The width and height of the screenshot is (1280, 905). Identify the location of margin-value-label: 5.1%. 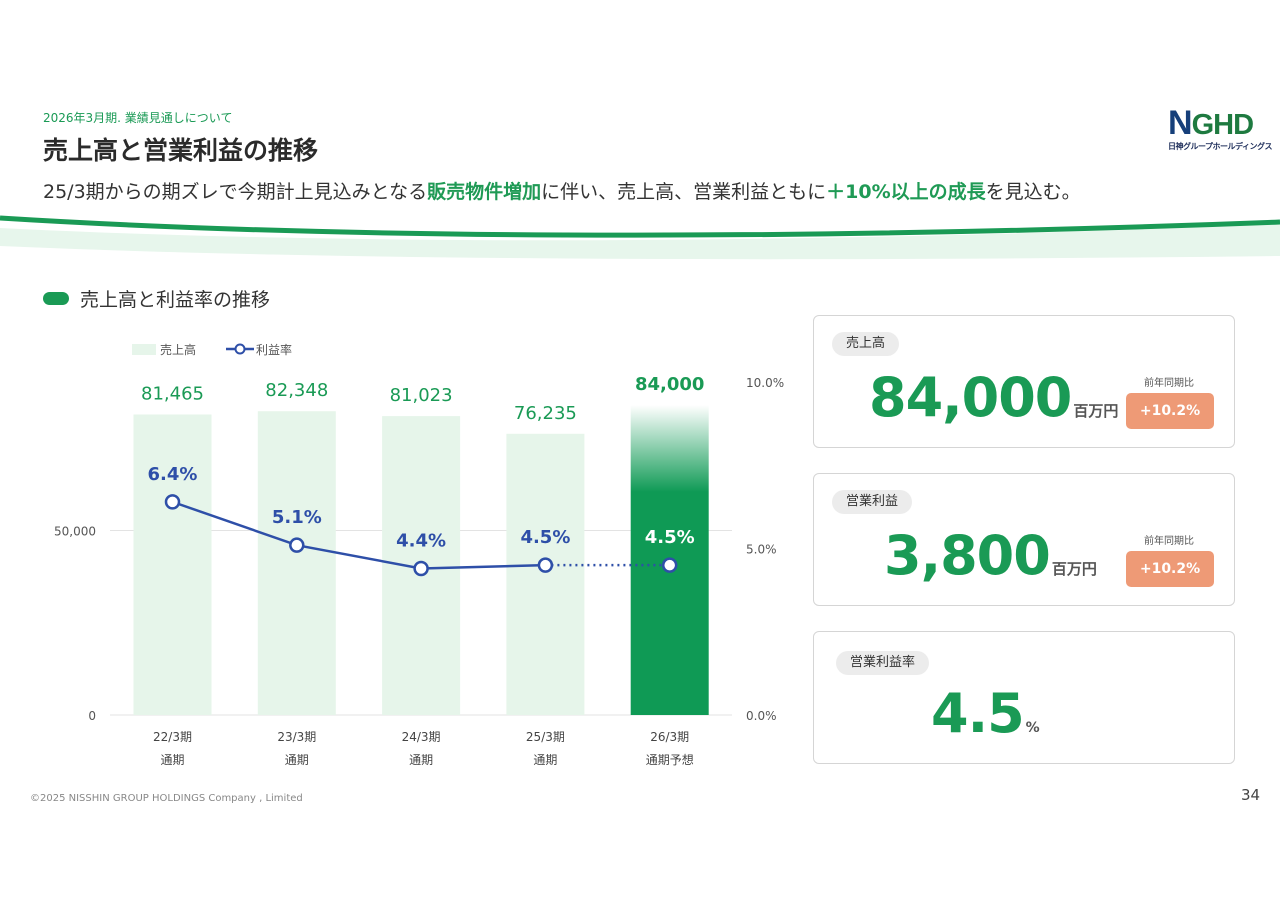
(297, 517).